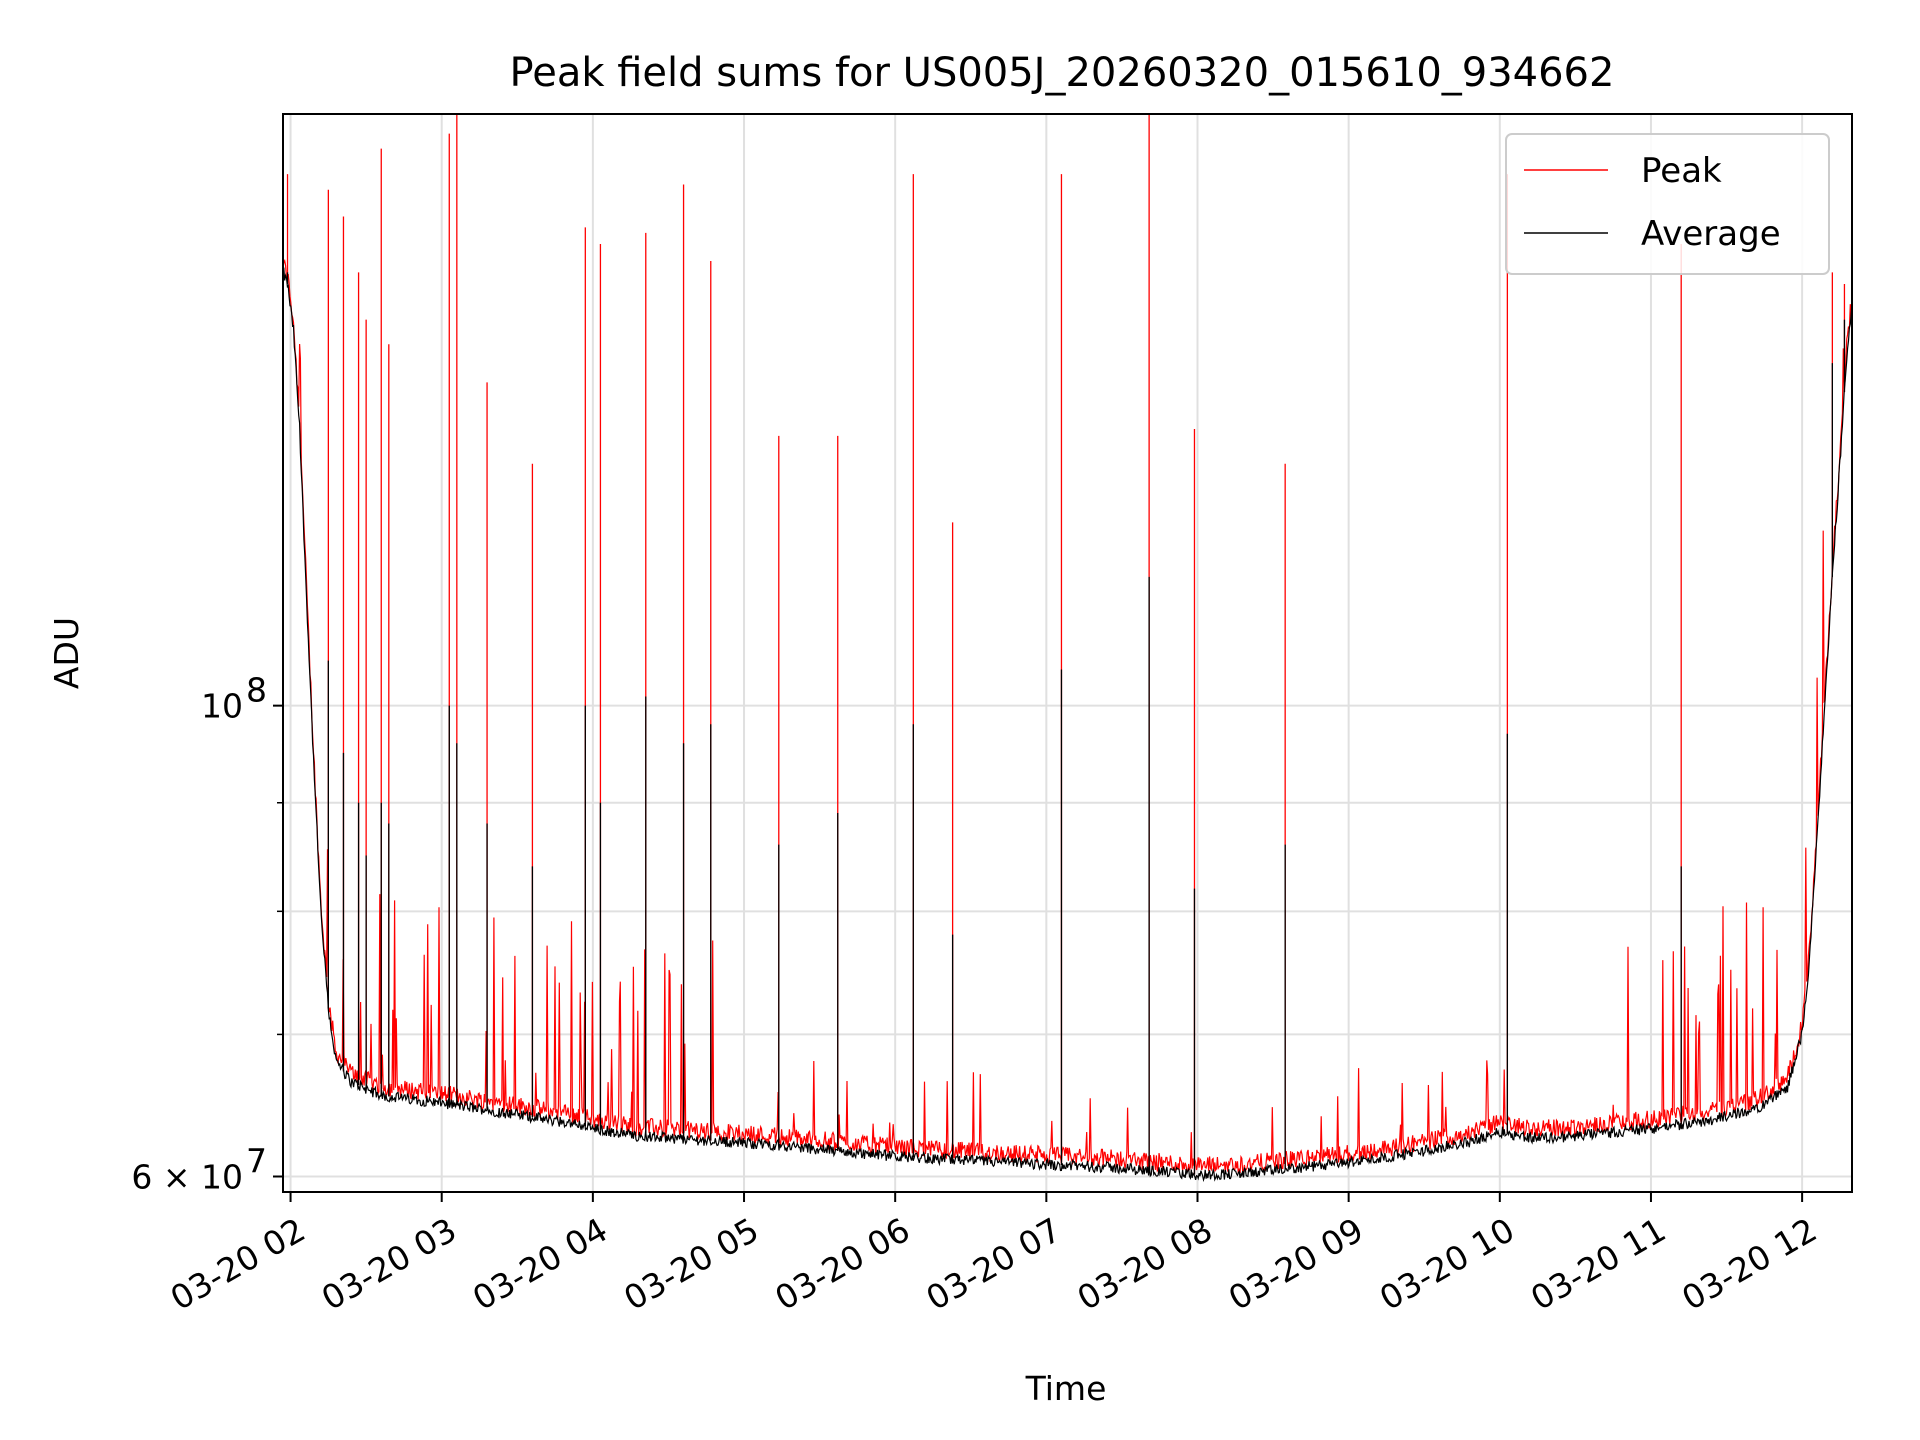  I want to click on legend: Peak Average, so click(1667, 204).